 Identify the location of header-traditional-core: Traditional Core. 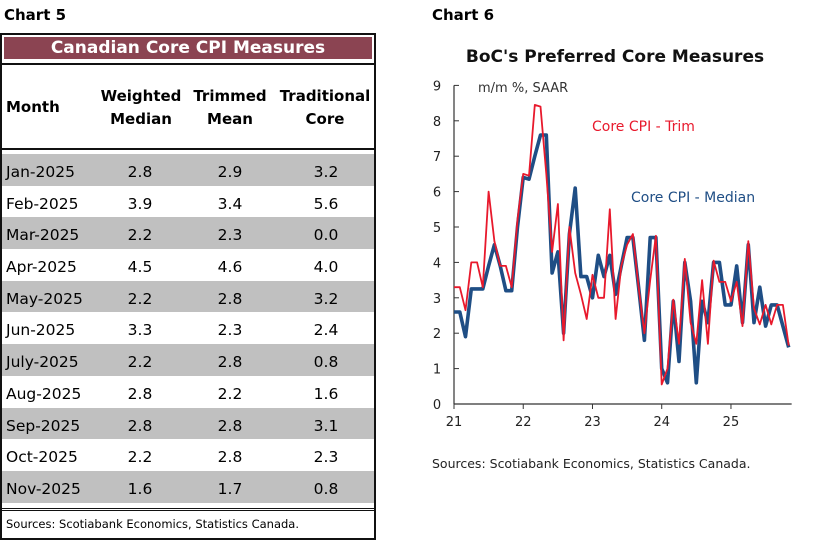
(325, 108).